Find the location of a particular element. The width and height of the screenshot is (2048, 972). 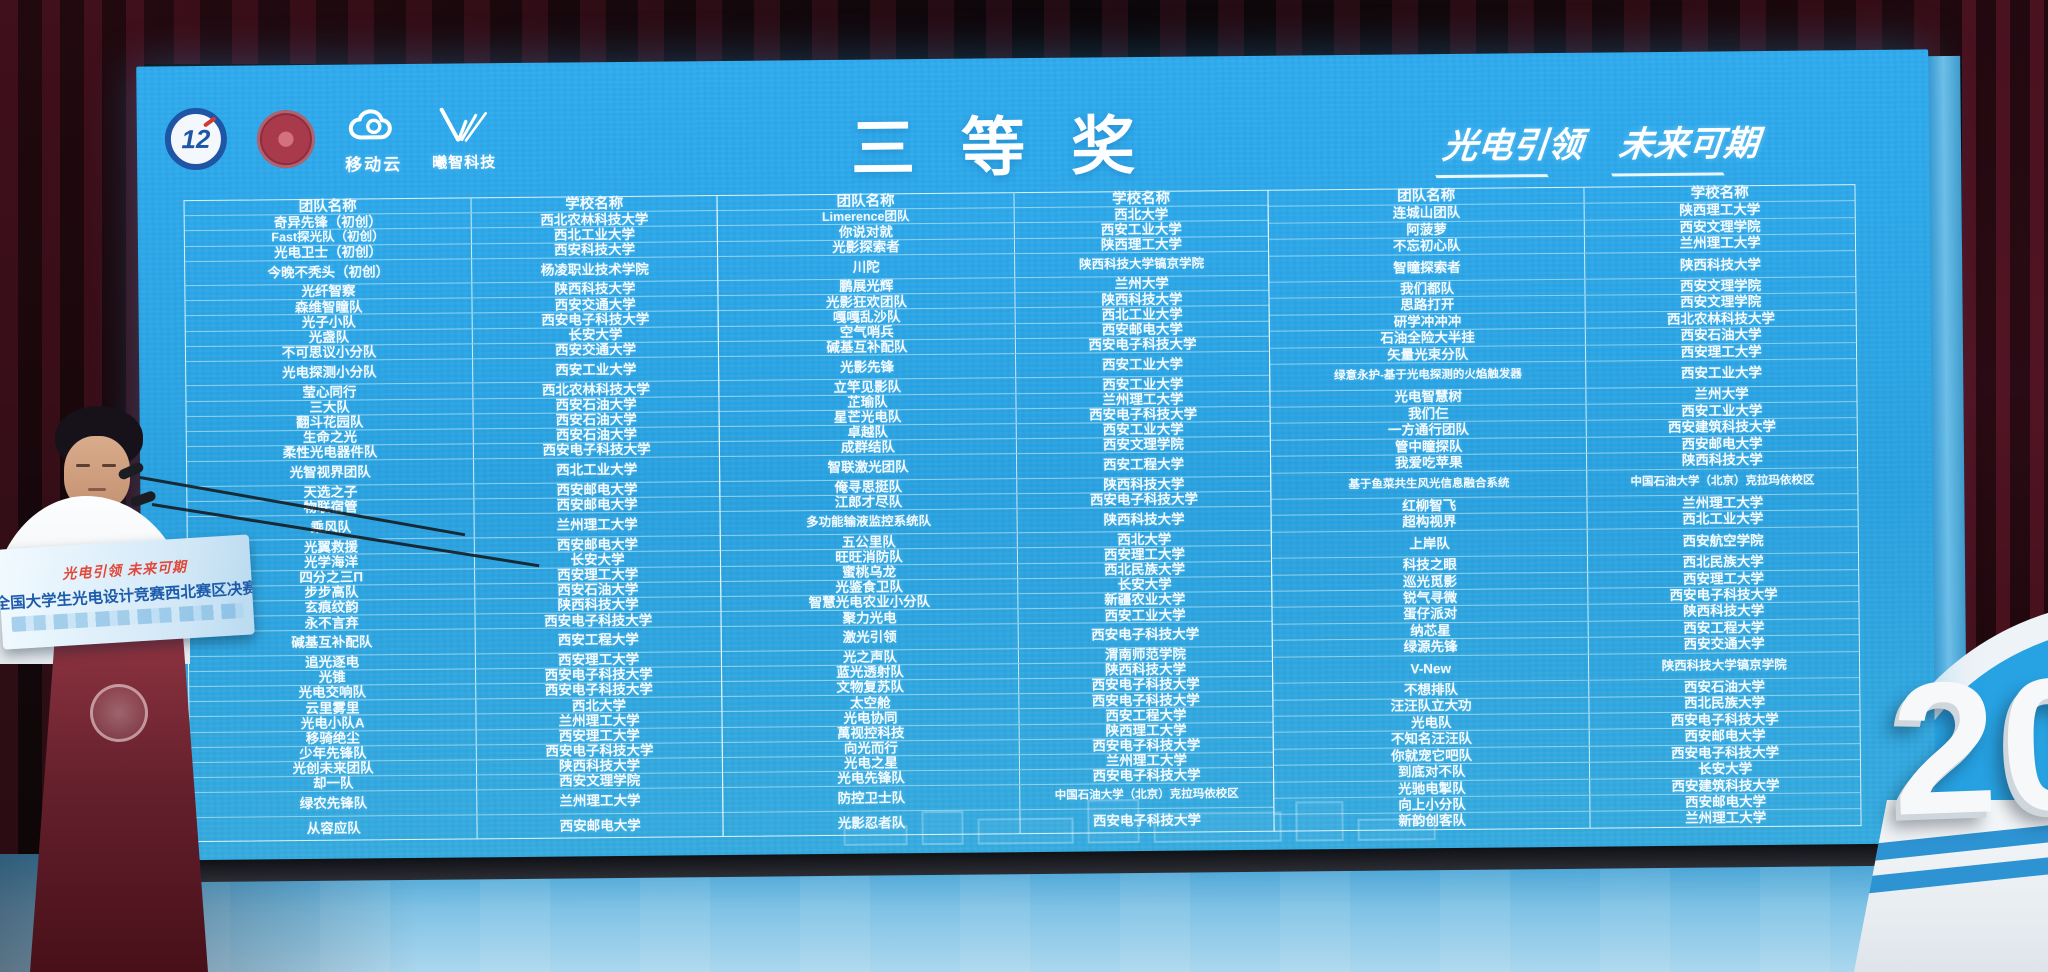

mobile-cloud-label: 移动云 is located at coordinates (374, 165).